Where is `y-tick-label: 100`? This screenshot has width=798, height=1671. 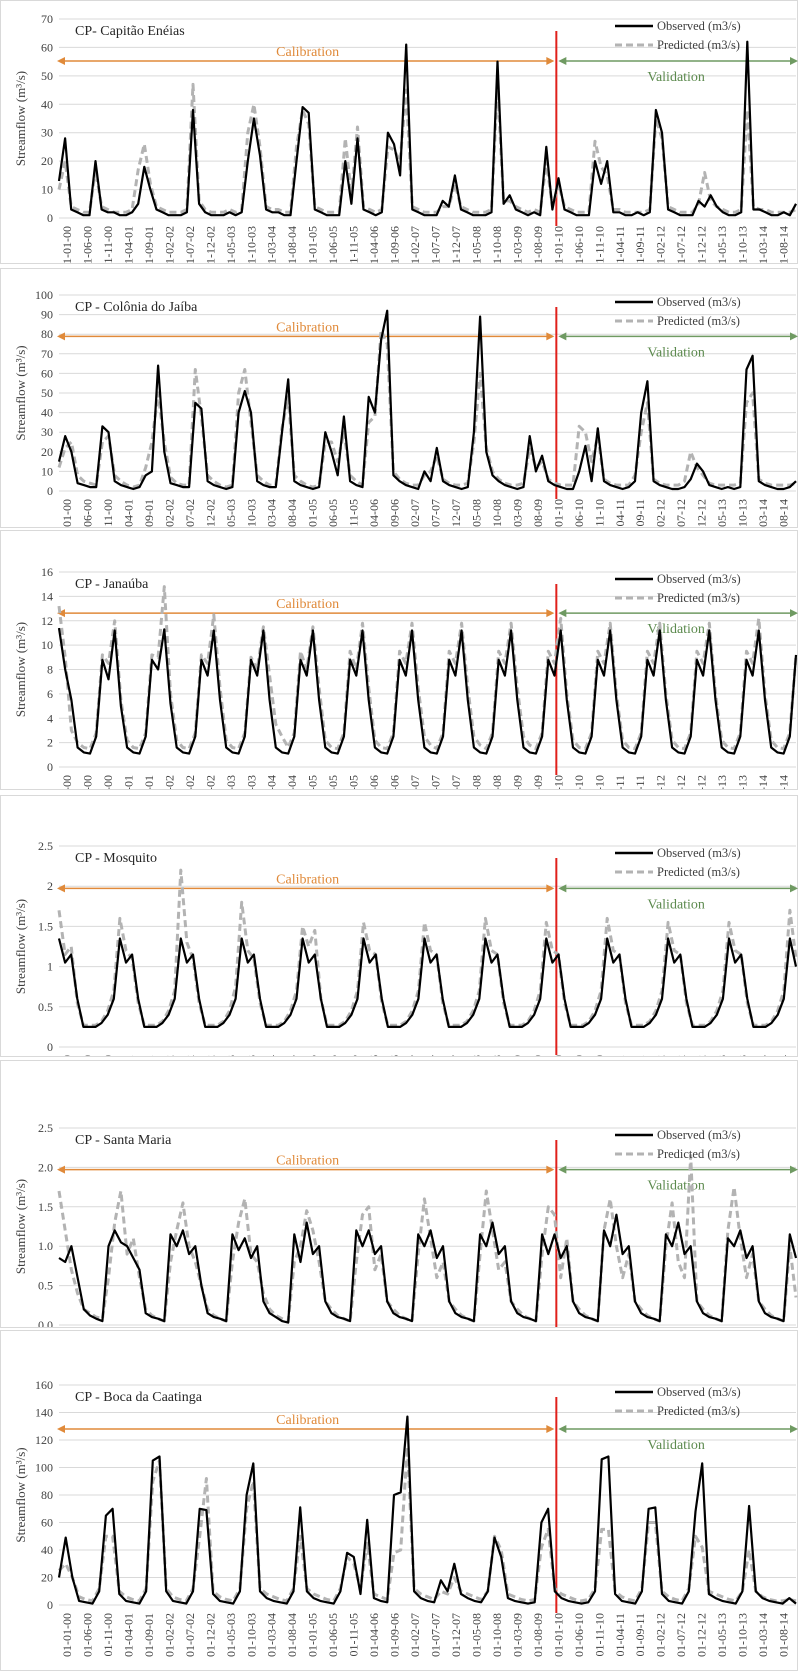 y-tick-label: 100 is located at coordinates (44, 295).